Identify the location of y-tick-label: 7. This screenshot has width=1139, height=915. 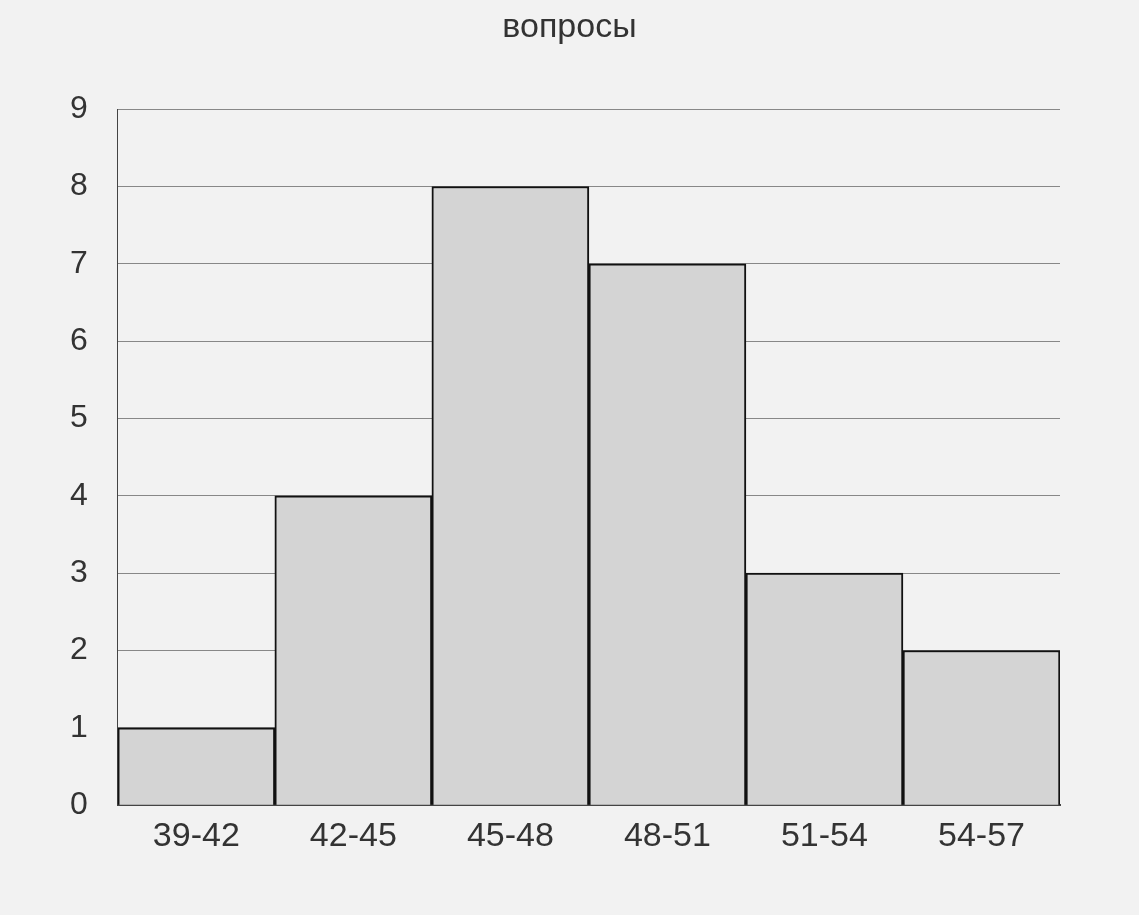
(79, 261).